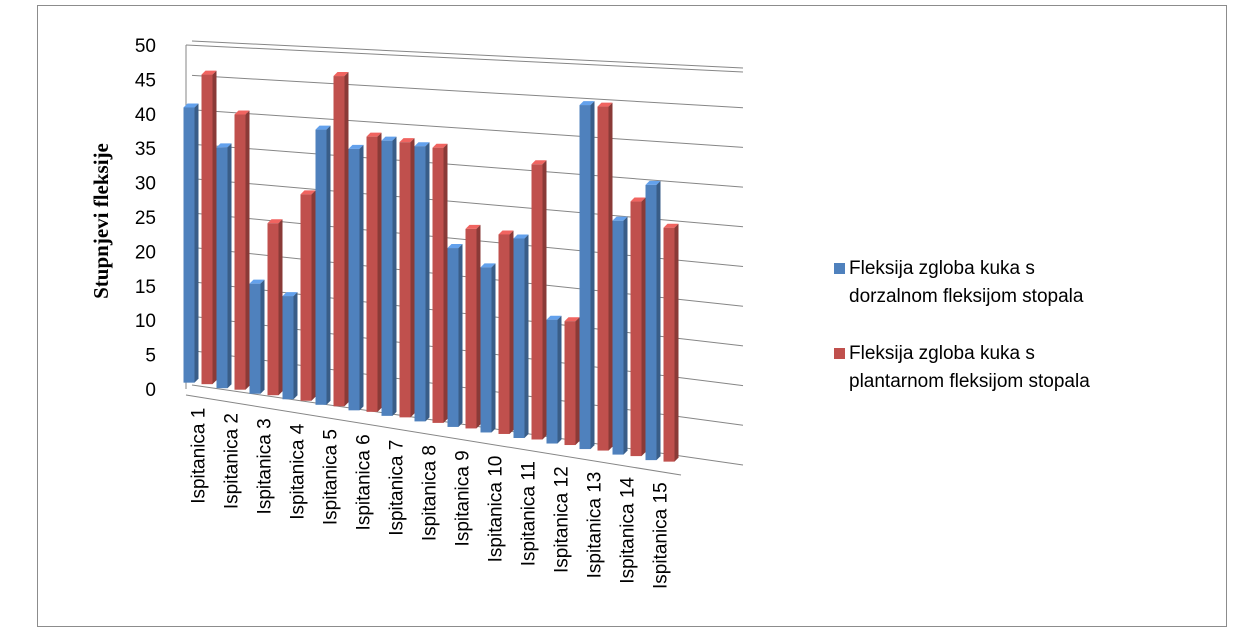  What do you see at coordinates (150, 390) in the screenshot?
I see `y-tick-label: 0` at bounding box center [150, 390].